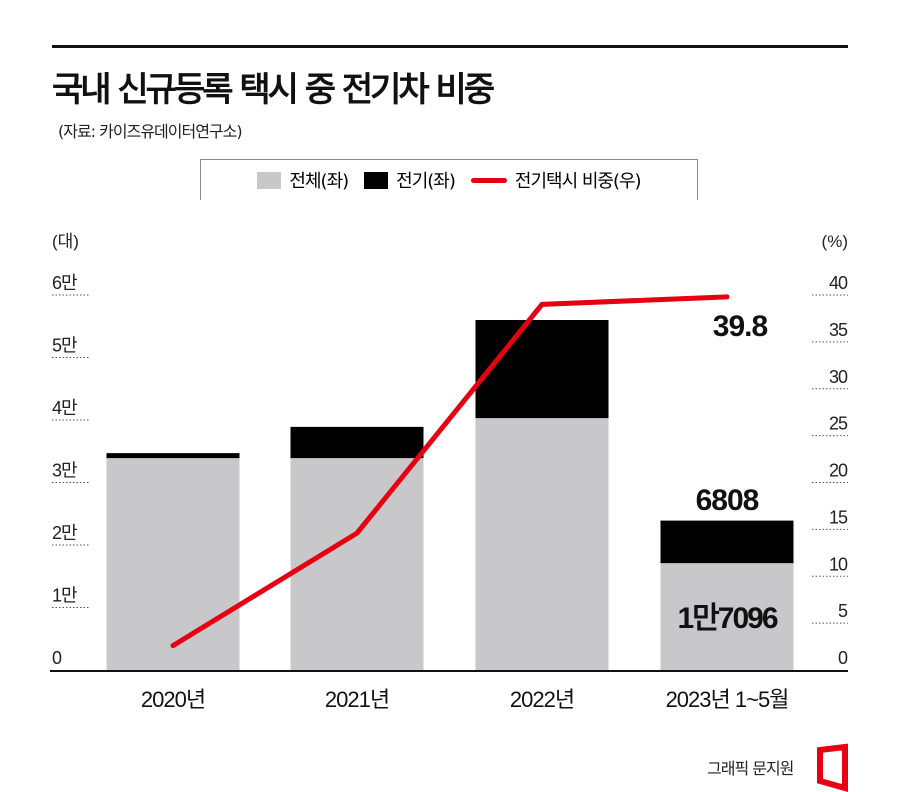 This screenshot has width=900, height=792. Describe the element at coordinates (57, 658) in the screenshot. I see `left-tick-label: 0` at that location.